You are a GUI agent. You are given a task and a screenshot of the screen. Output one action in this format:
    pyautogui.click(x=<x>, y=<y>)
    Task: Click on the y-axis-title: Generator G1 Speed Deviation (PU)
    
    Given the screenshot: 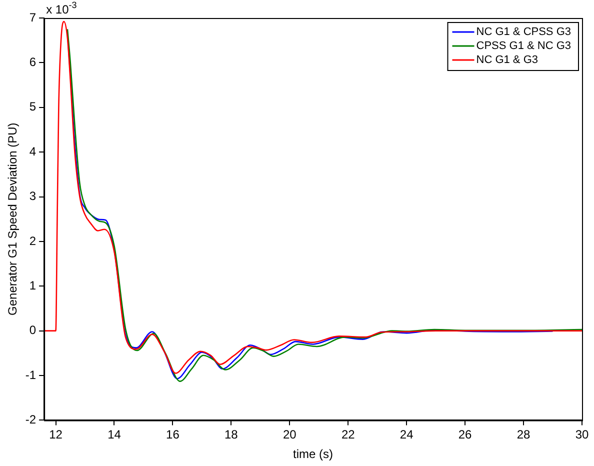 What is the action you would take?
    pyautogui.click(x=13, y=219)
    